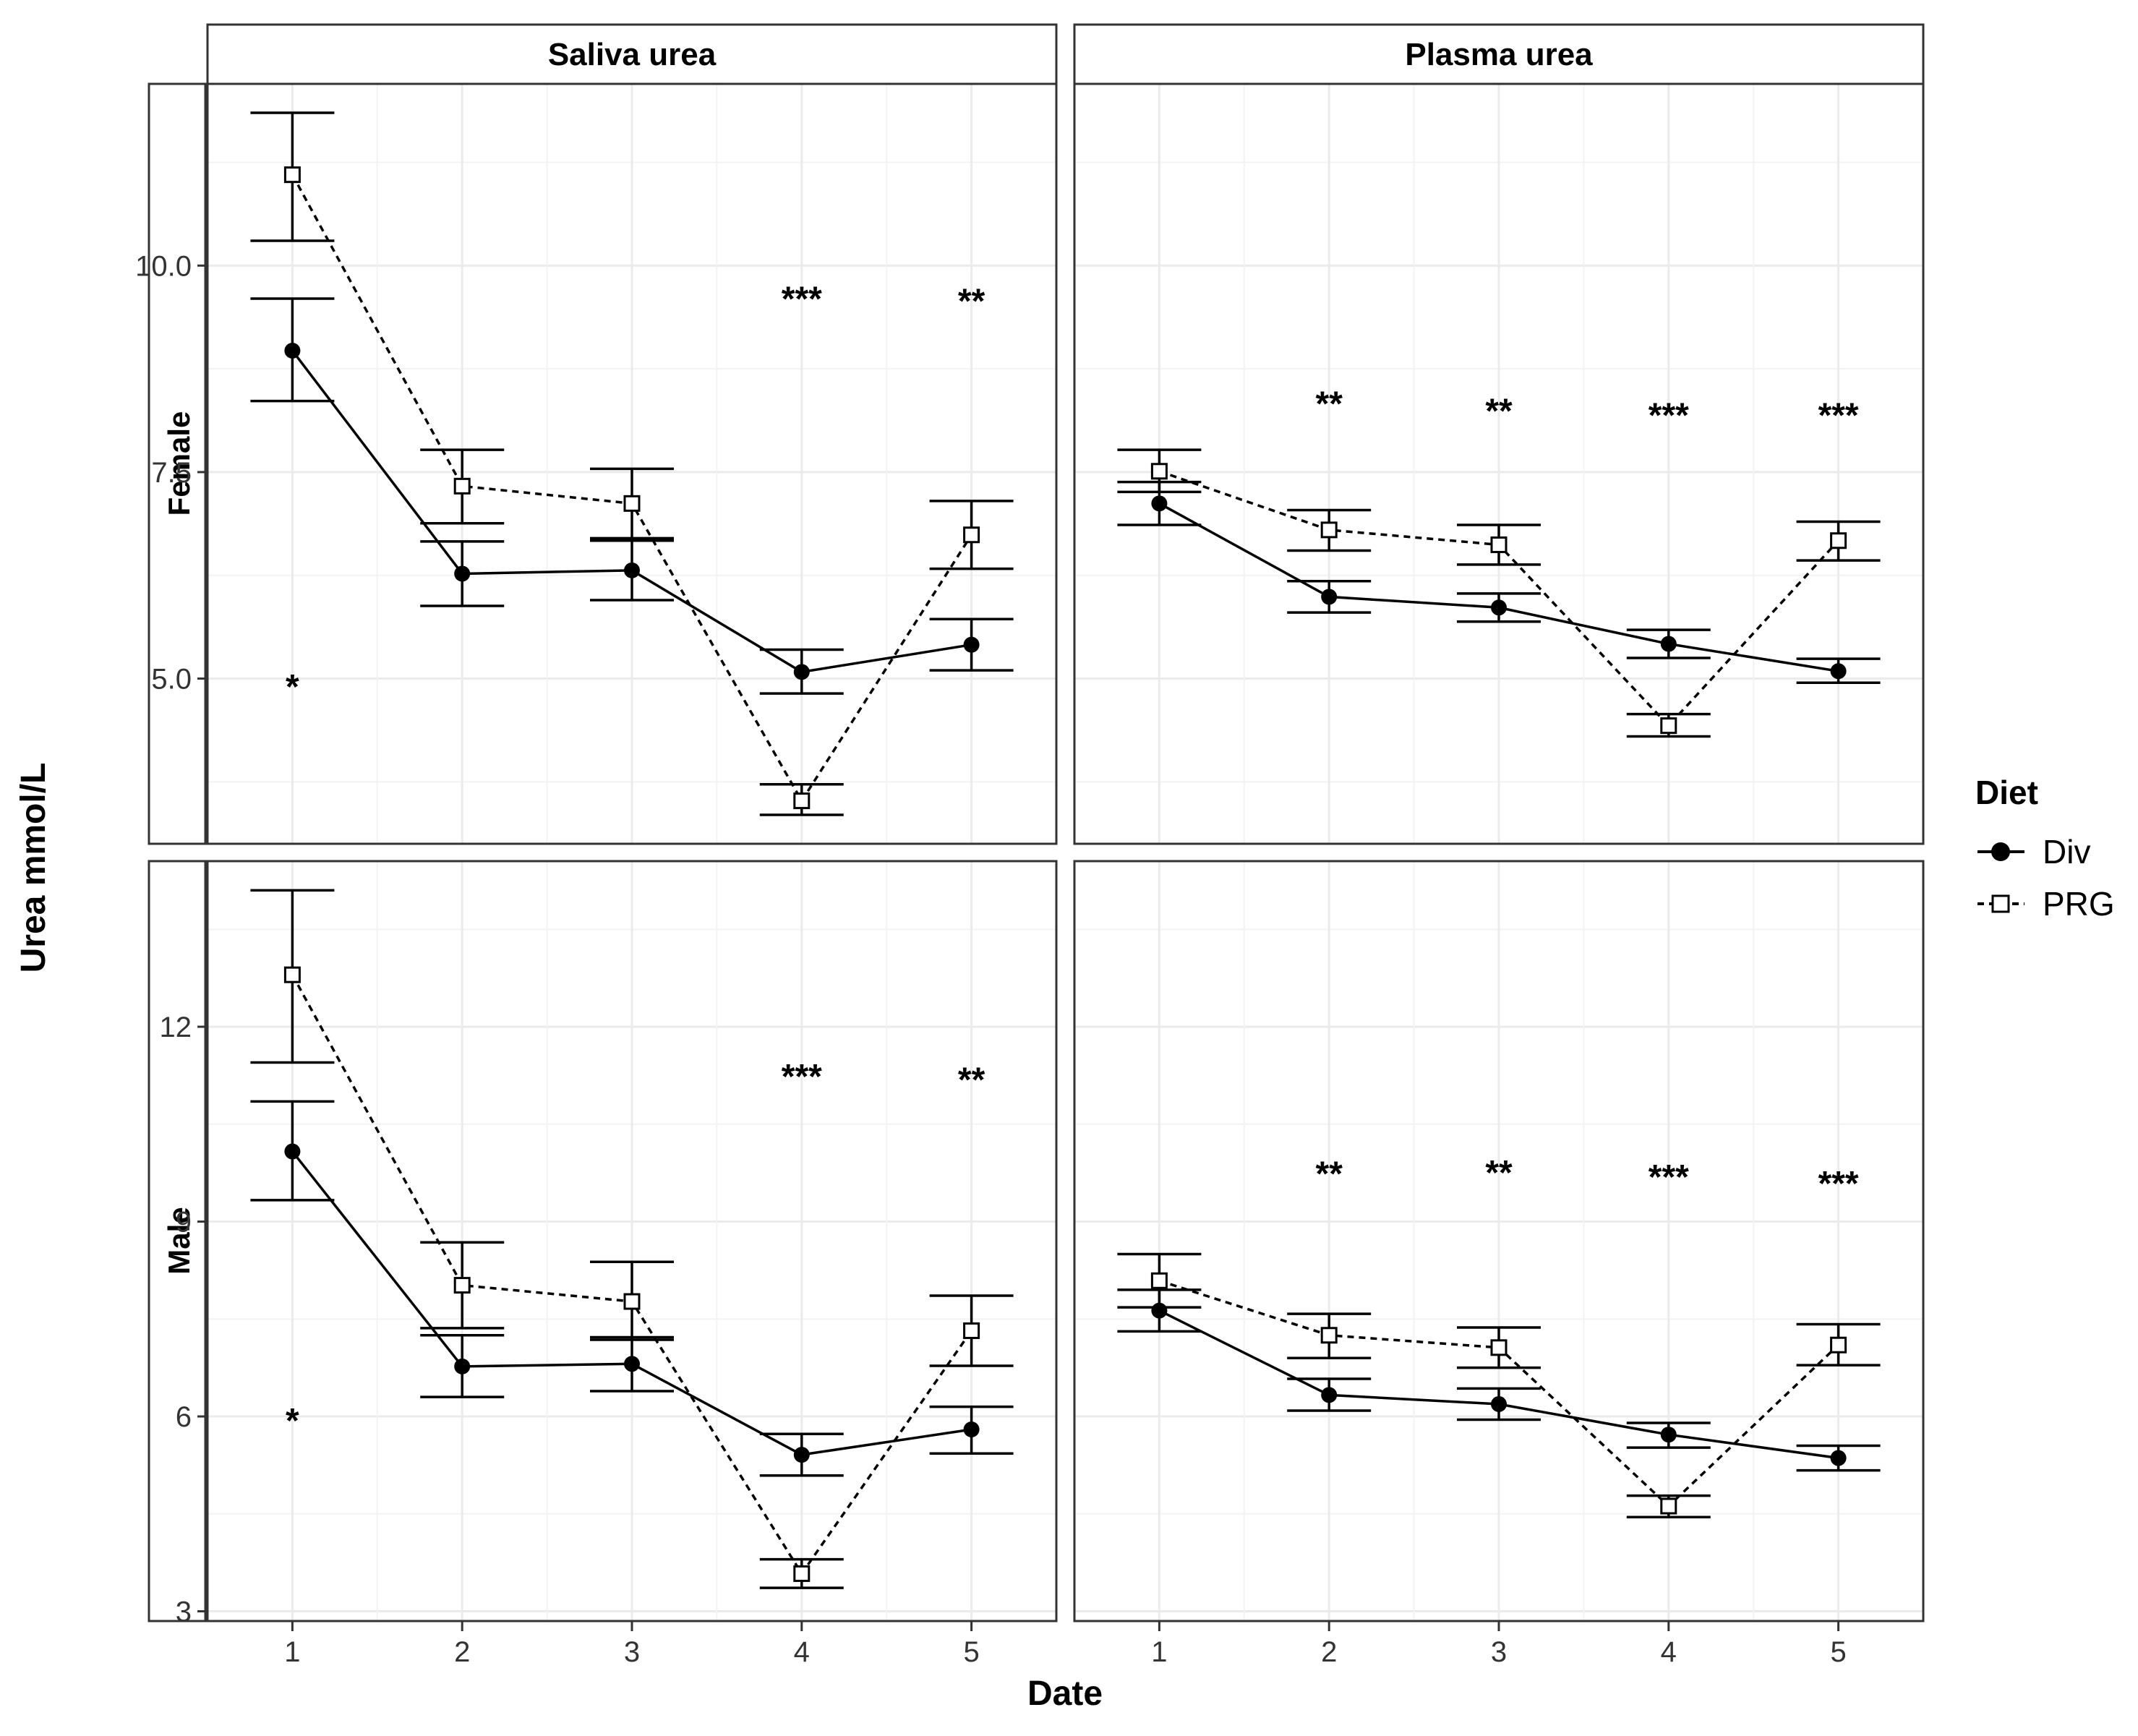  I want to click on y-axis-ticks: 5.0 7.5 10.0 3 6 9 12, so click(171, 939).